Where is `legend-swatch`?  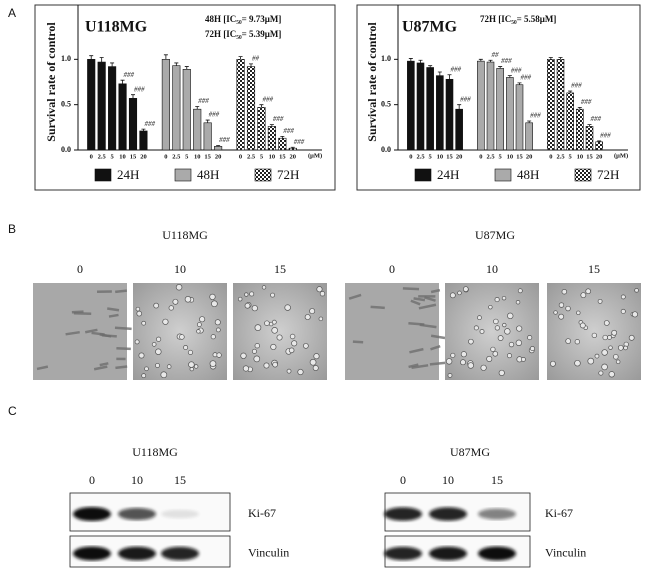
legend-swatch is located at coordinates (263, 175).